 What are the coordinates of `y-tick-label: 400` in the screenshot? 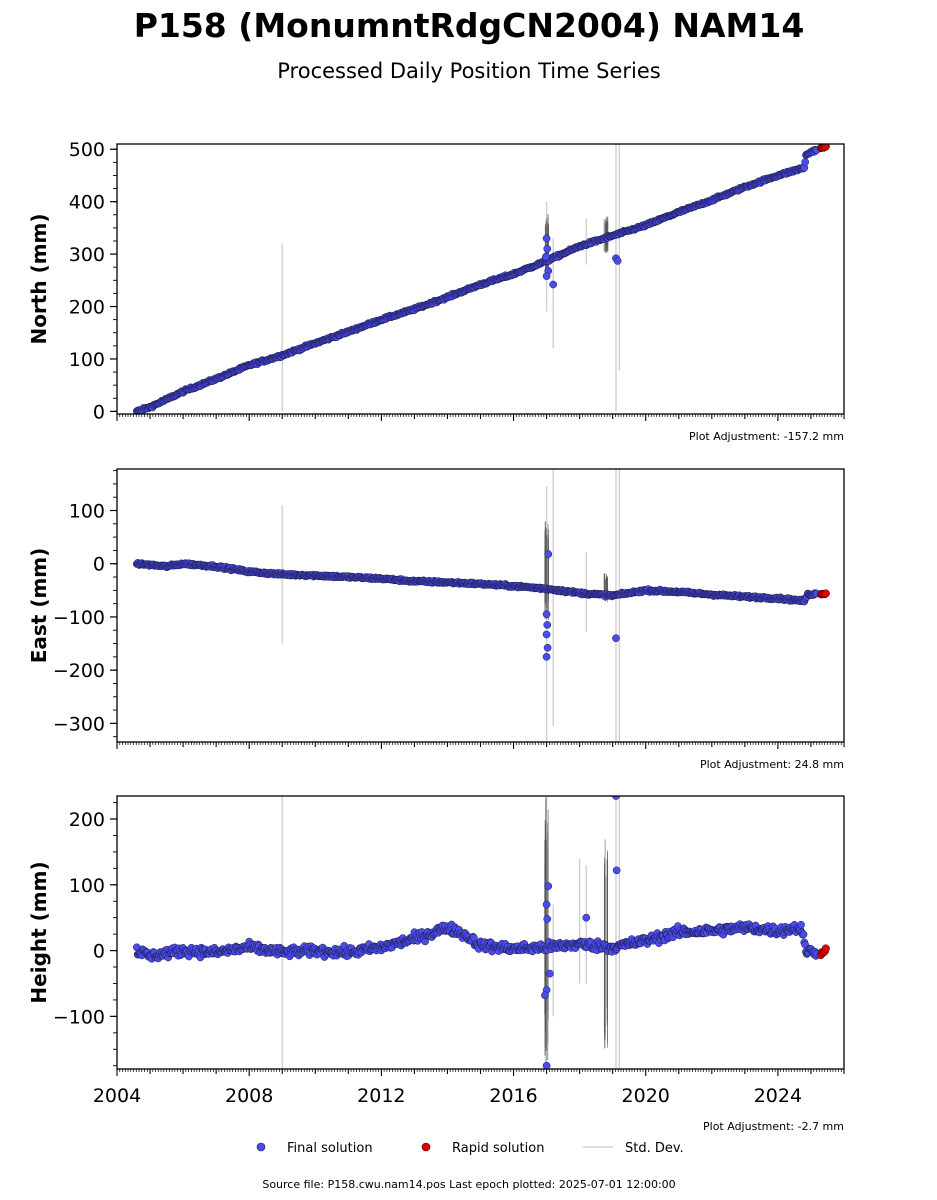 It's located at (87, 203).